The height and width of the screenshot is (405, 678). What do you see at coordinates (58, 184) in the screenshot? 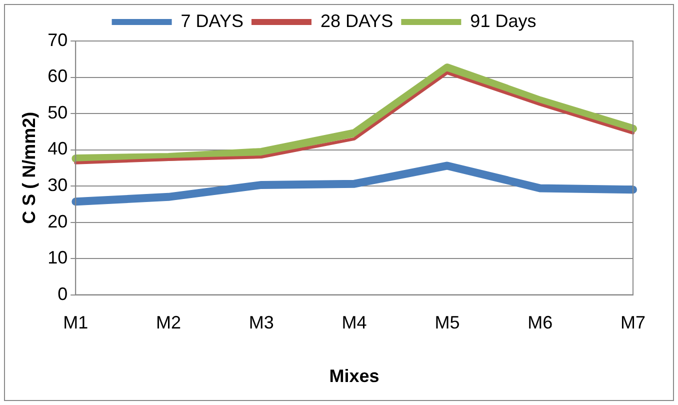
I see `y-tick-label: 30` at bounding box center [58, 184].